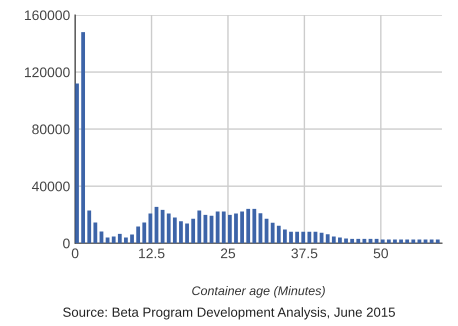 This screenshot has height=326, width=458. I want to click on x-tick-label: 25, so click(228, 253).